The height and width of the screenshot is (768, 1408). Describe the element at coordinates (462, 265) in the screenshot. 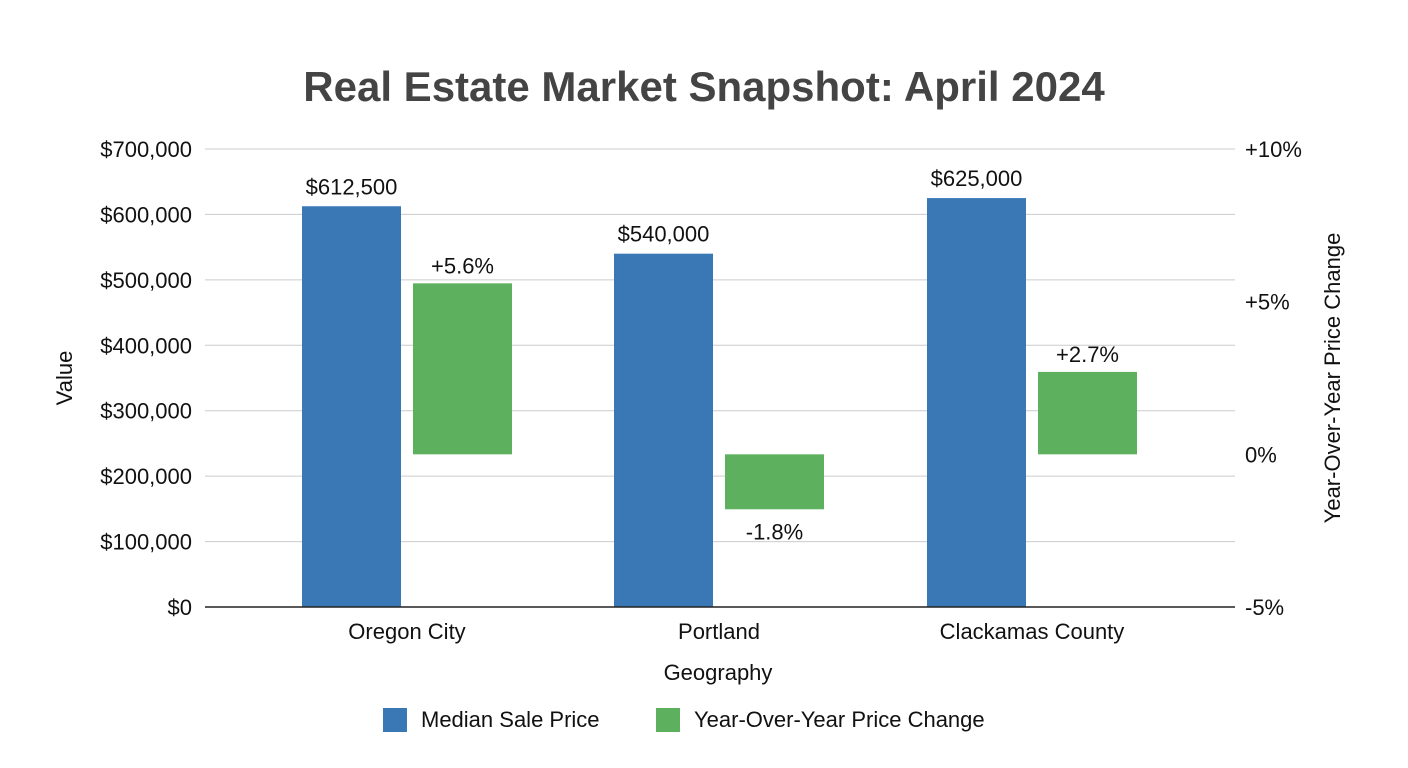

I see `data-label-yoy-price-change: +5.6%` at that location.